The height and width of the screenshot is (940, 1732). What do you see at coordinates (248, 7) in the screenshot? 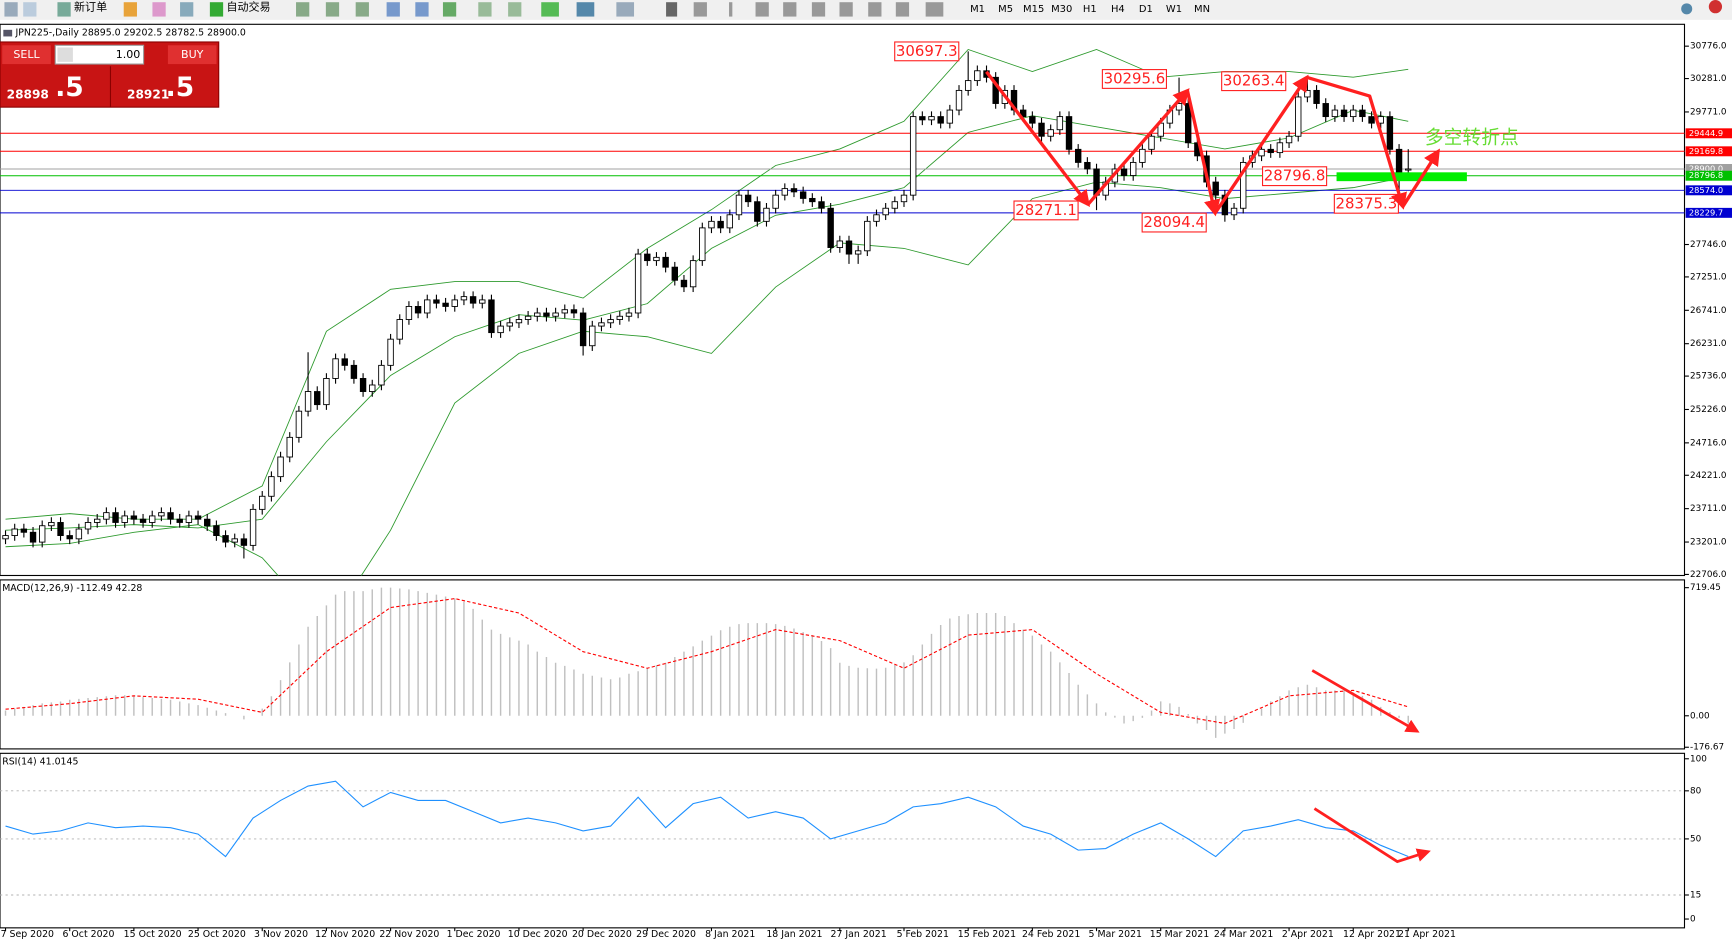
I see `auto-trading-button: 自动交易` at bounding box center [248, 7].